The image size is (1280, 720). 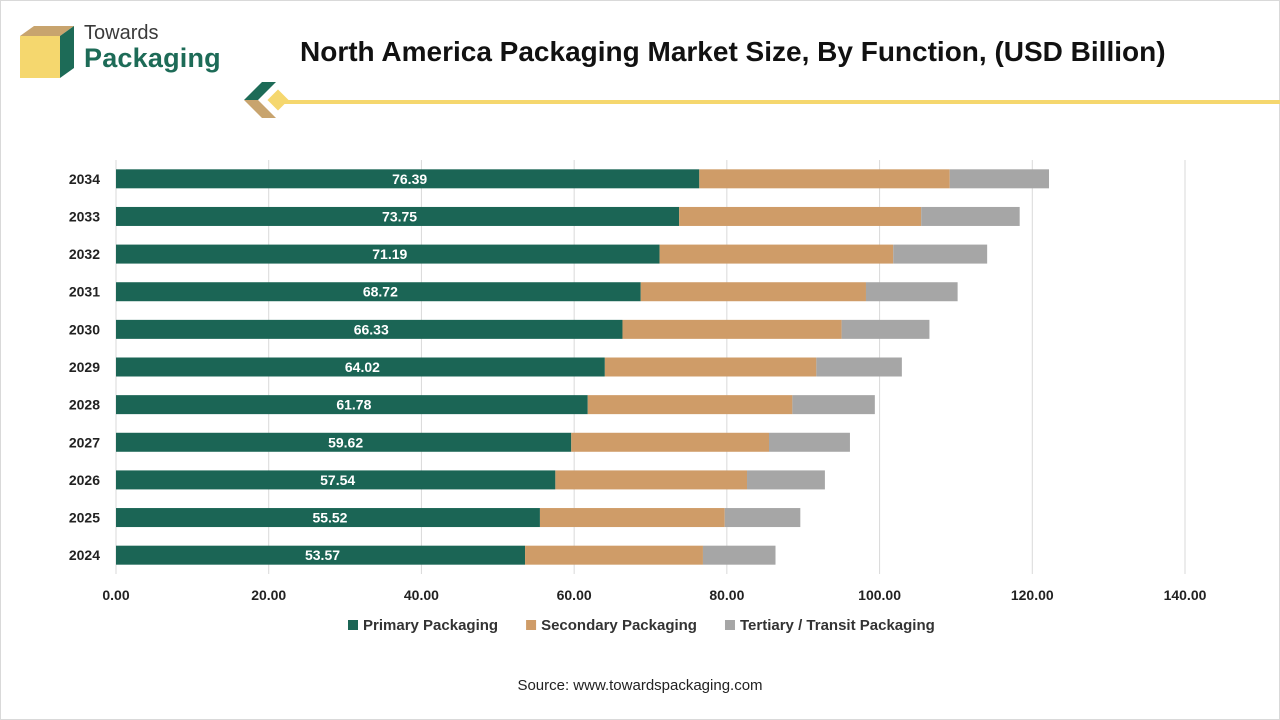 I want to click on x-tick-label: 140.00, so click(x=1185, y=595).